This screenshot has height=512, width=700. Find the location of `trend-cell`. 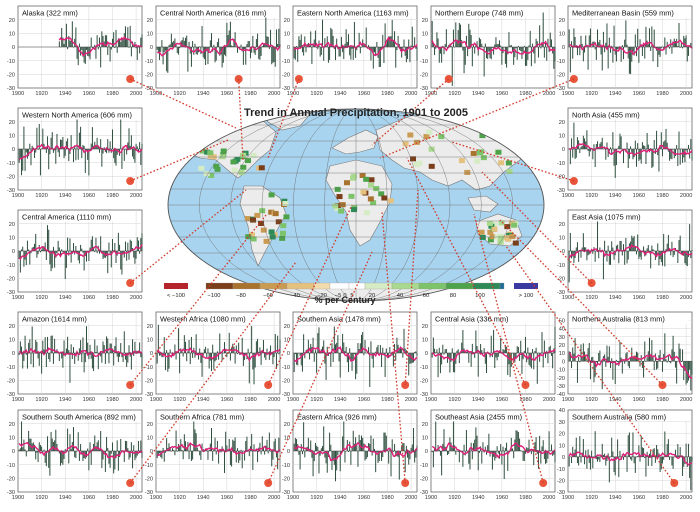

trend-cell is located at coordinates (260, 223).